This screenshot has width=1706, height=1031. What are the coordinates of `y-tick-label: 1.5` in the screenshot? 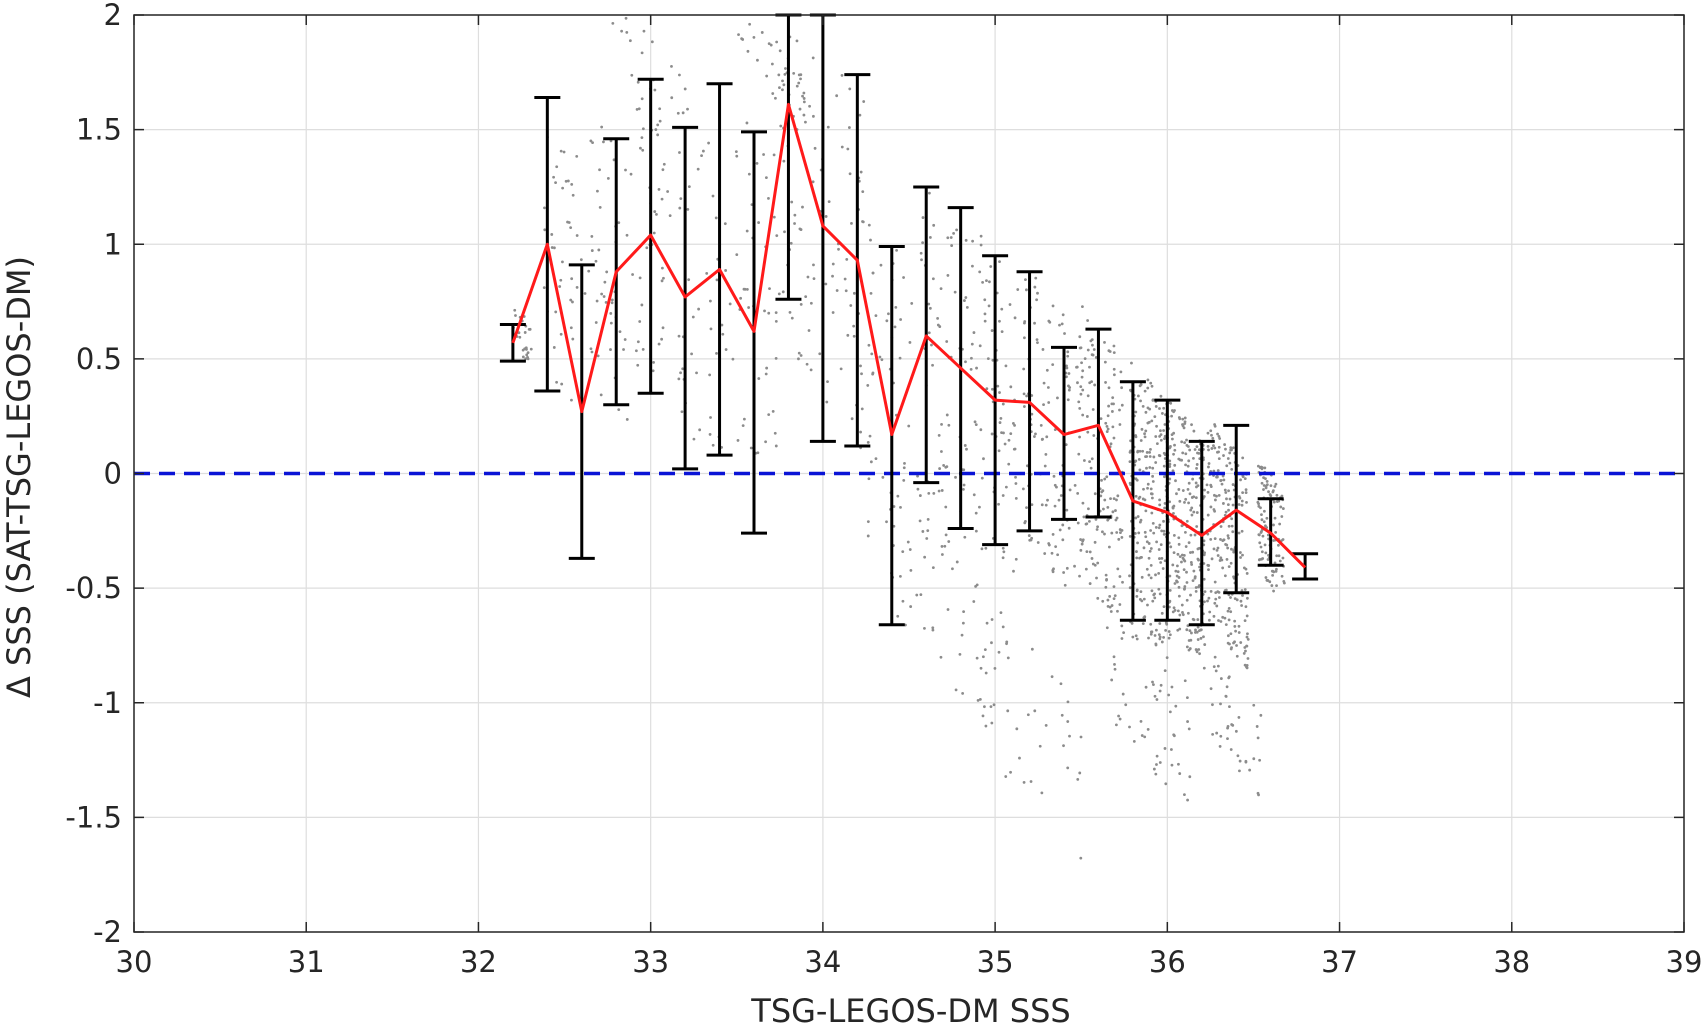 It's located at (99, 130).